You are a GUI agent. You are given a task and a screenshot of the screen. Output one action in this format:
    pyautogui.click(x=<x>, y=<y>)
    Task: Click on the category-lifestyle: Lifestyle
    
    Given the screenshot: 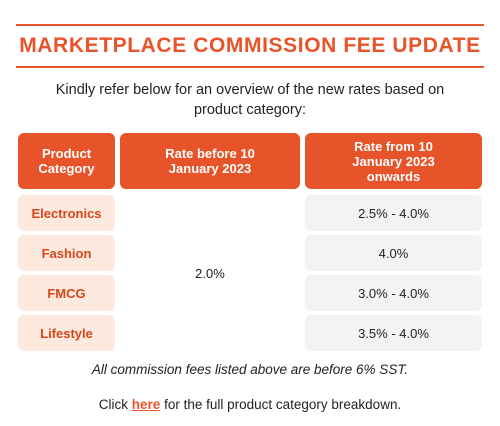 What is the action you would take?
    pyautogui.click(x=66, y=333)
    